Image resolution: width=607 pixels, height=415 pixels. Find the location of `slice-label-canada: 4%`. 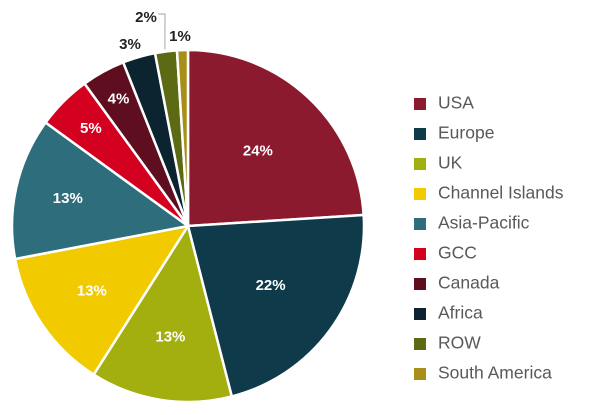

slice-label-canada: 4% is located at coordinates (119, 98).